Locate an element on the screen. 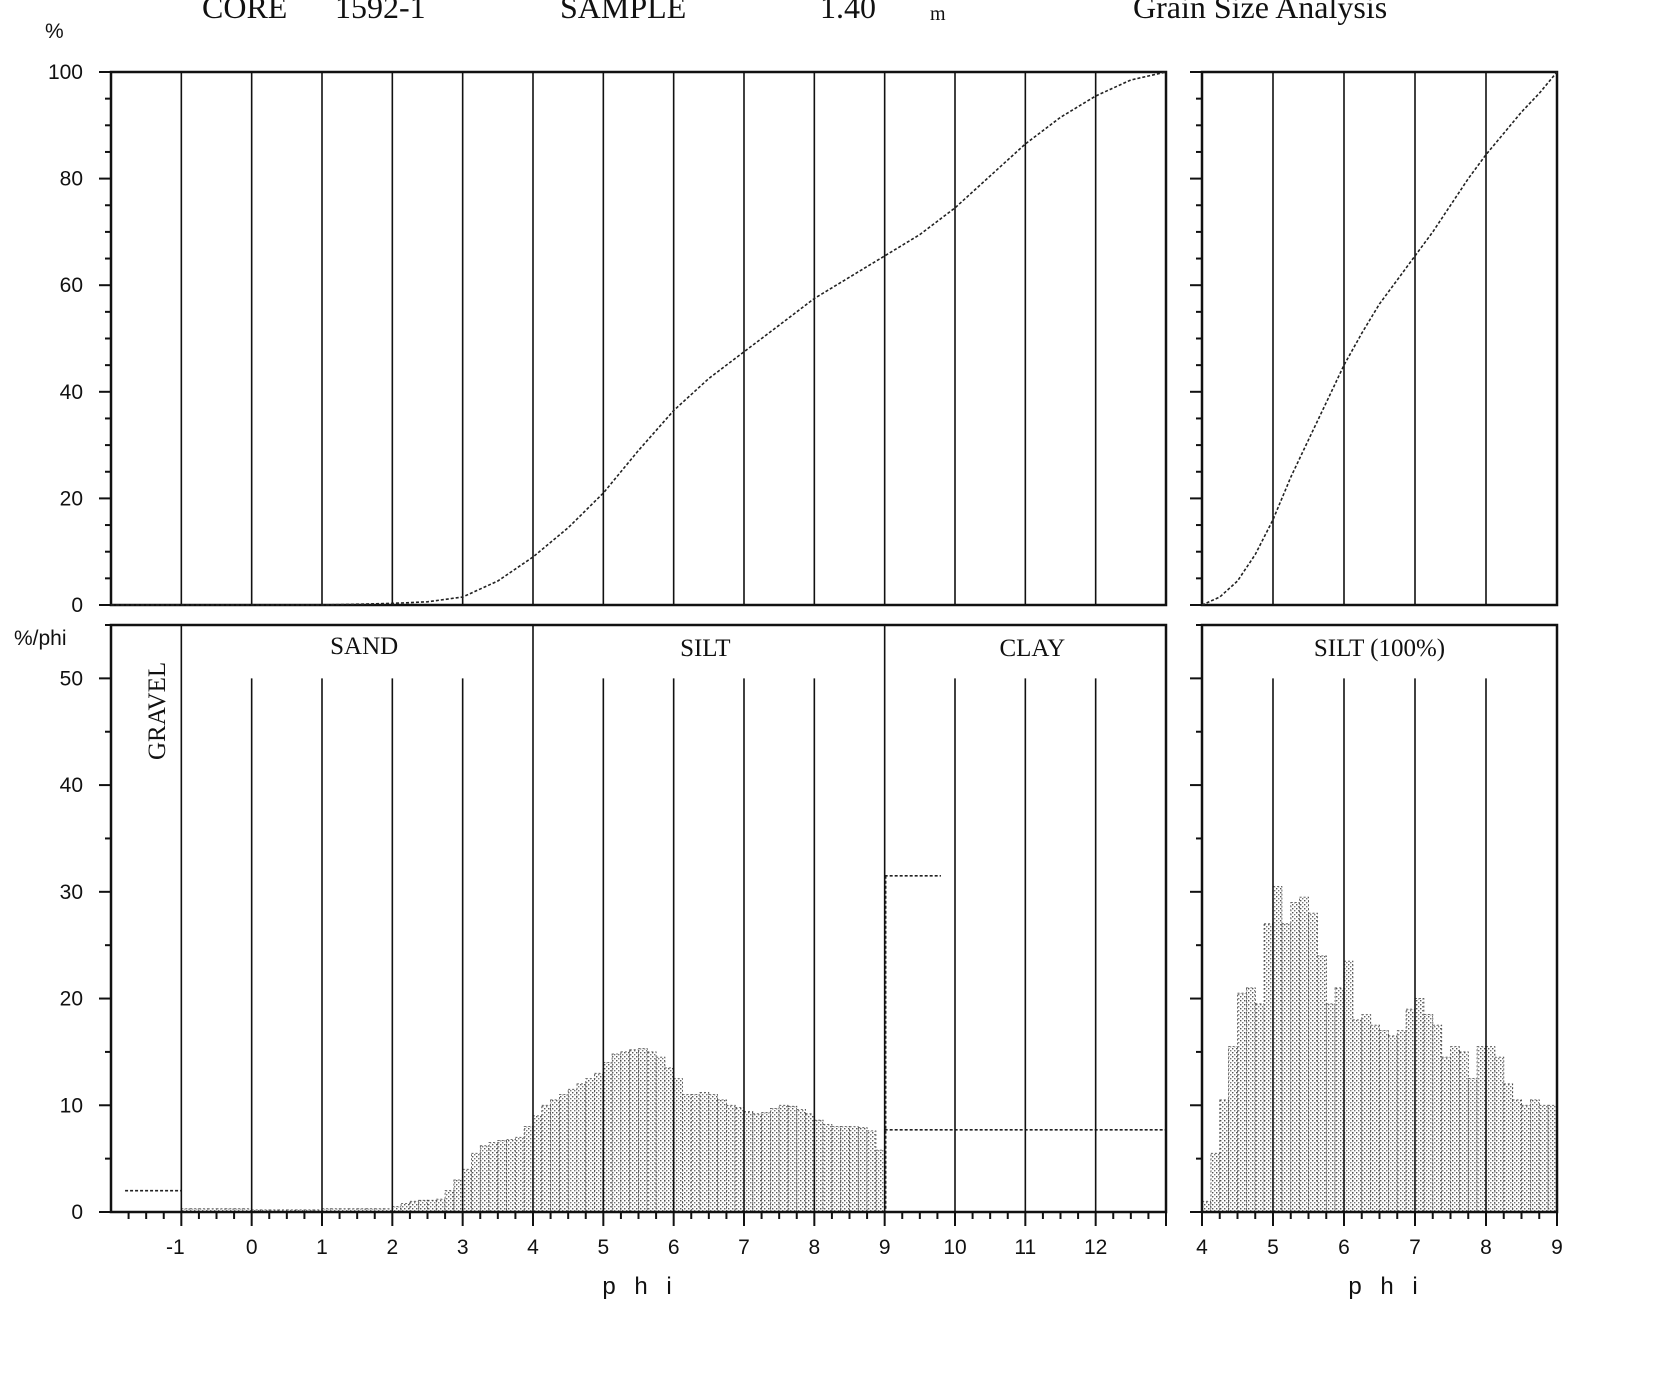 This screenshot has width=1672, height=1398. cumulative-y-axis-label: % is located at coordinates (54, 31).